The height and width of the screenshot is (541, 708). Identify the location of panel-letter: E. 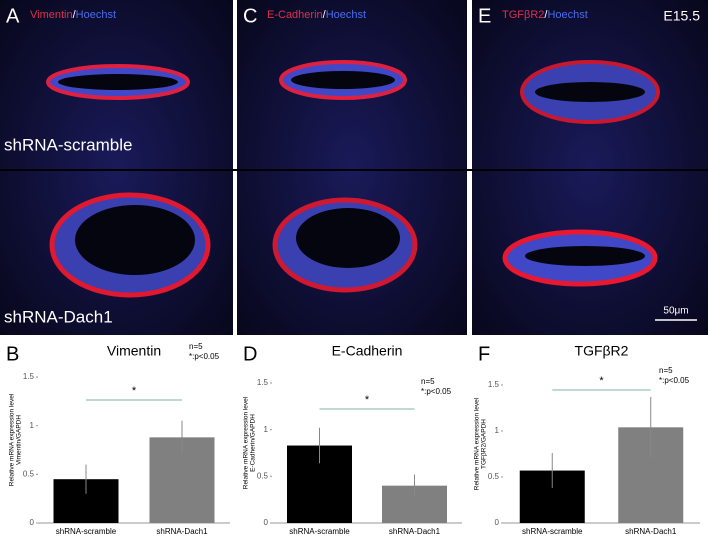
(484, 16).